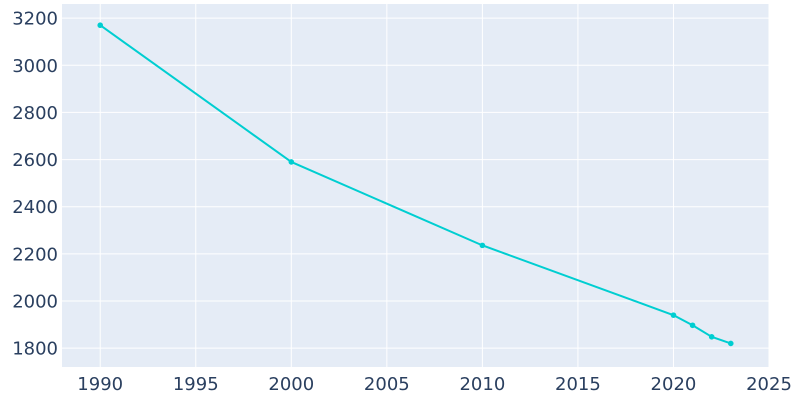 This screenshot has height=400, width=800. I want to click on x-tick-label: 2025, so click(769, 384).